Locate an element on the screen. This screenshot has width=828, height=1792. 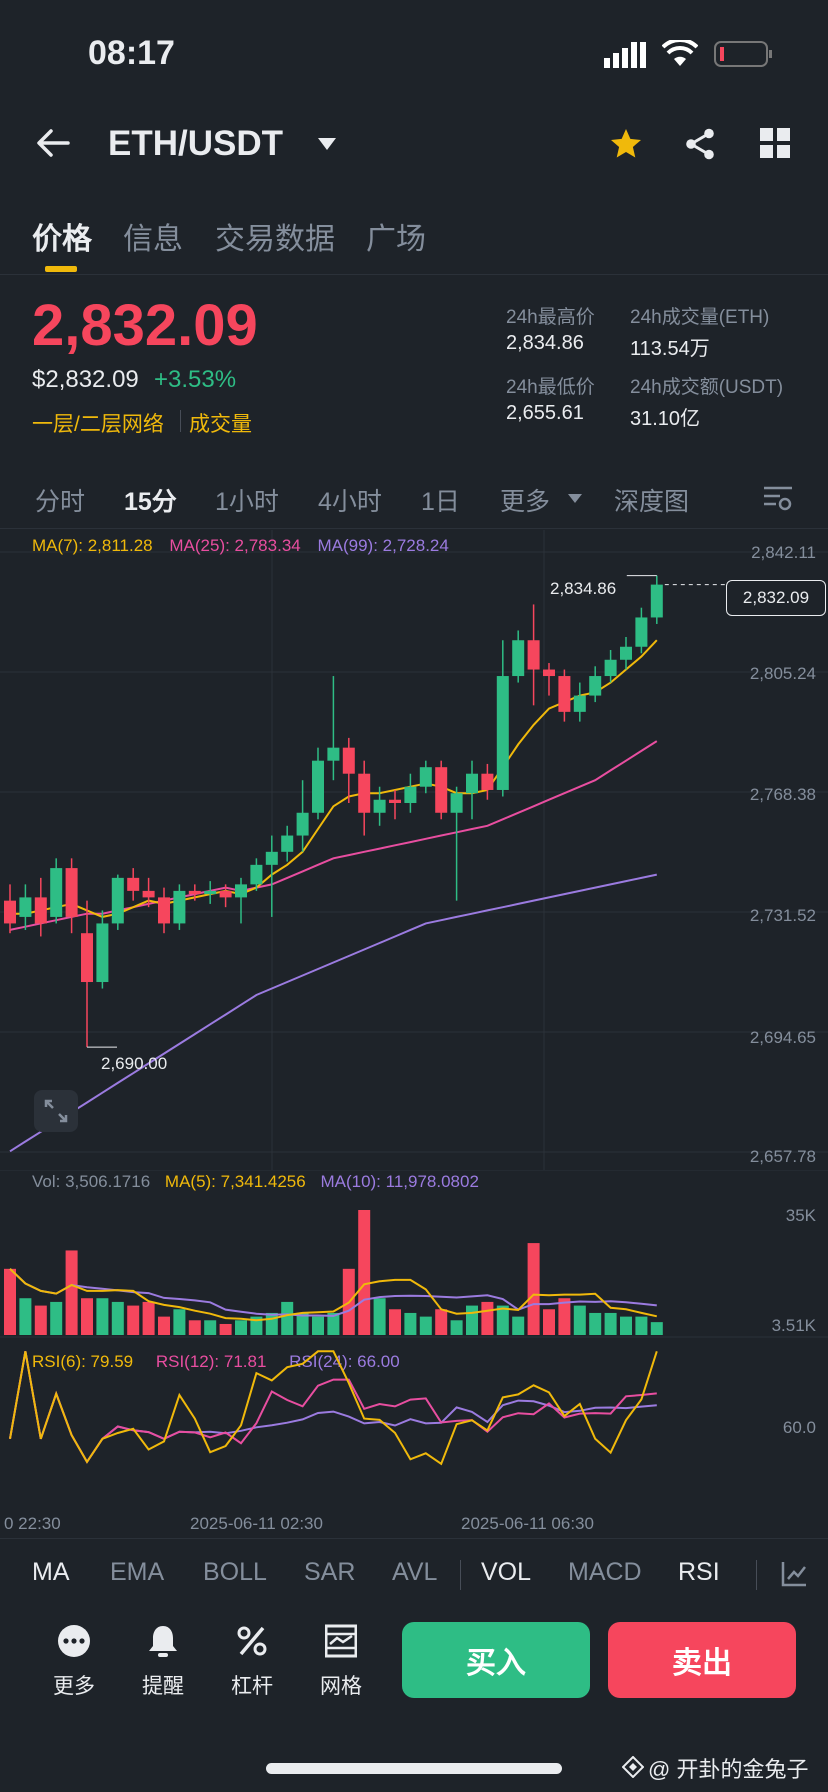
grid-menu-icon is located at coordinates (775, 143).